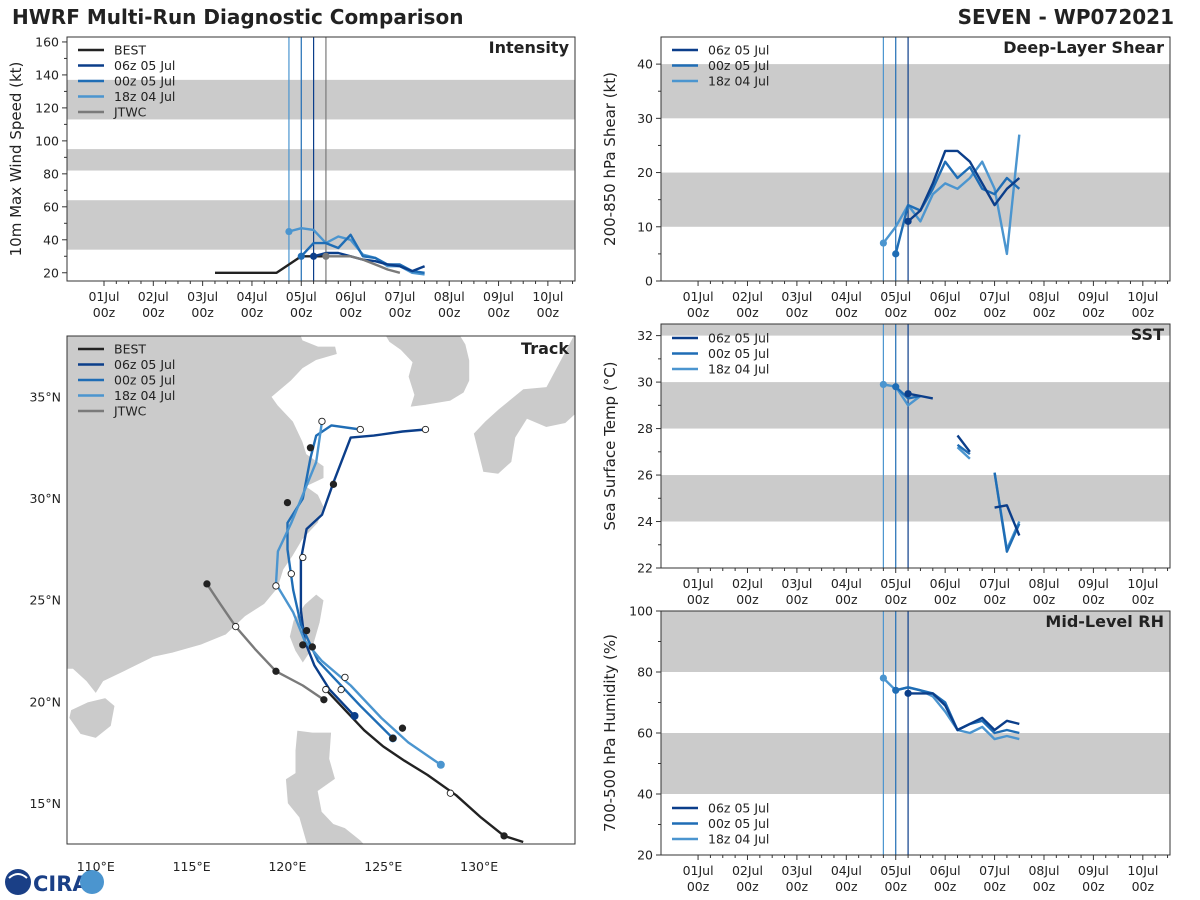 The height and width of the screenshot is (900, 1200). I want to click on panel-title: Mid-Level RH, so click(1104, 621).